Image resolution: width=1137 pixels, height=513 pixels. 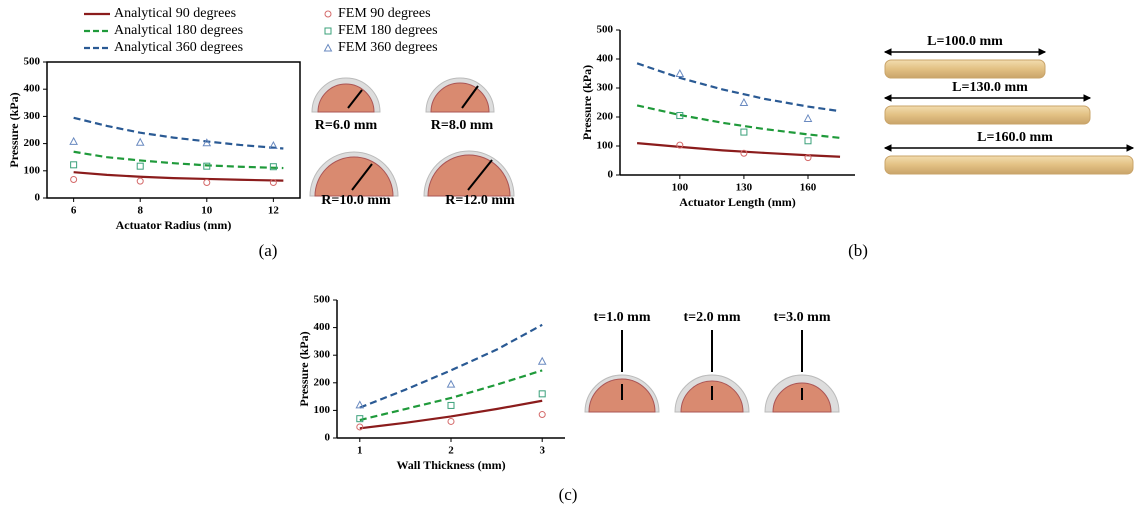 What do you see at coordinates (858, 250) in the screenshot?
I see `caption: (b)` at bounding box center [858, 250].